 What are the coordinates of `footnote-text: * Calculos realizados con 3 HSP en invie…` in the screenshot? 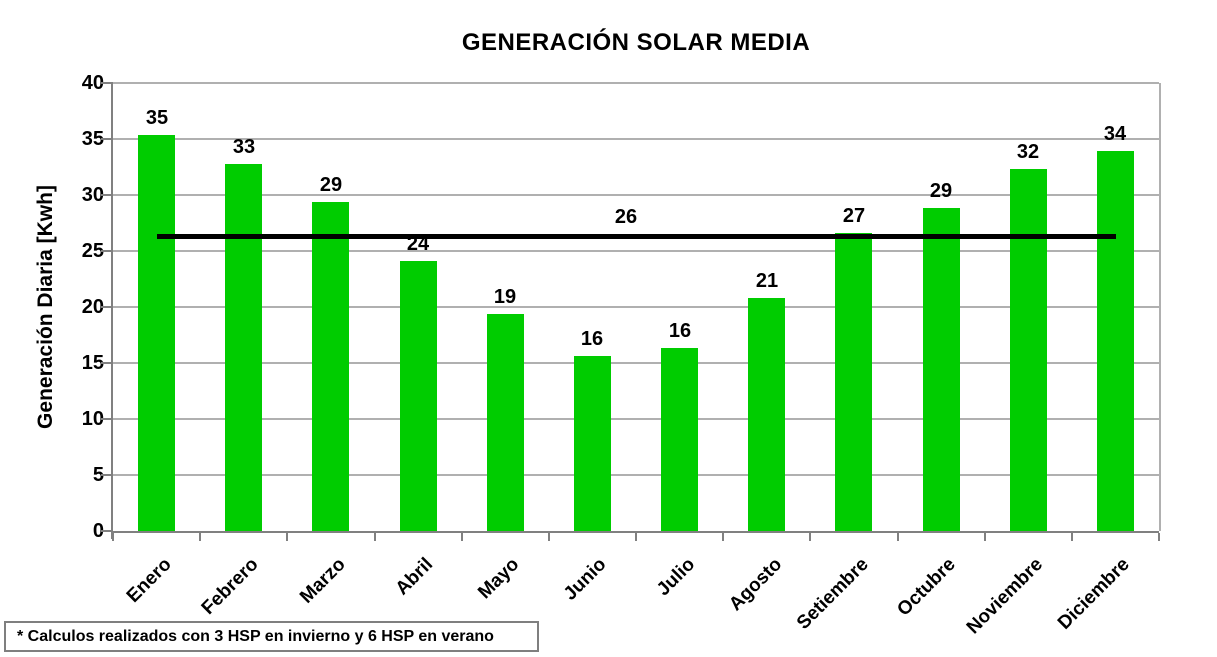 It's located at (255, 636).